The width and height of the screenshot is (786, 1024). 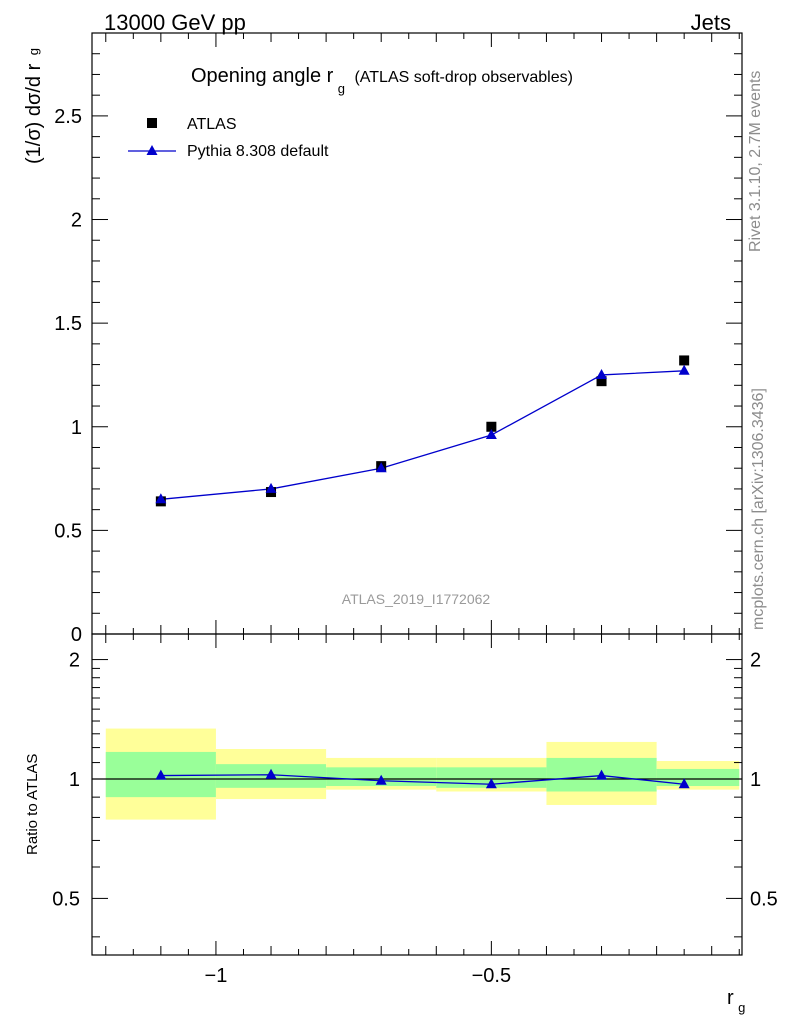 What do you see at coordinates (730, 998) in the screenshot?
I see `xlabel-main: r` at bounding box center [730, 998].